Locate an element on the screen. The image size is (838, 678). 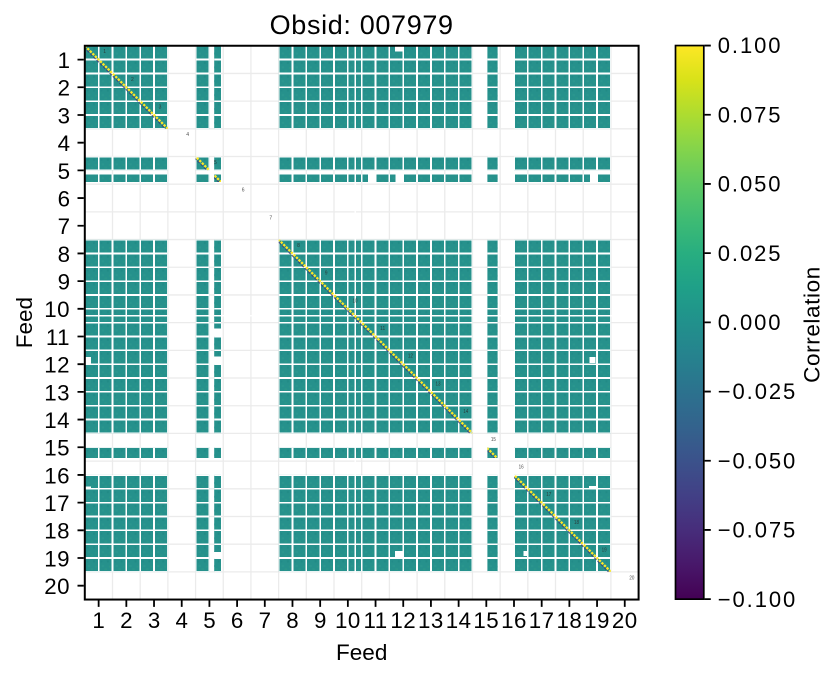
svg-text: 0.050 is located at coordinates (750, 184).